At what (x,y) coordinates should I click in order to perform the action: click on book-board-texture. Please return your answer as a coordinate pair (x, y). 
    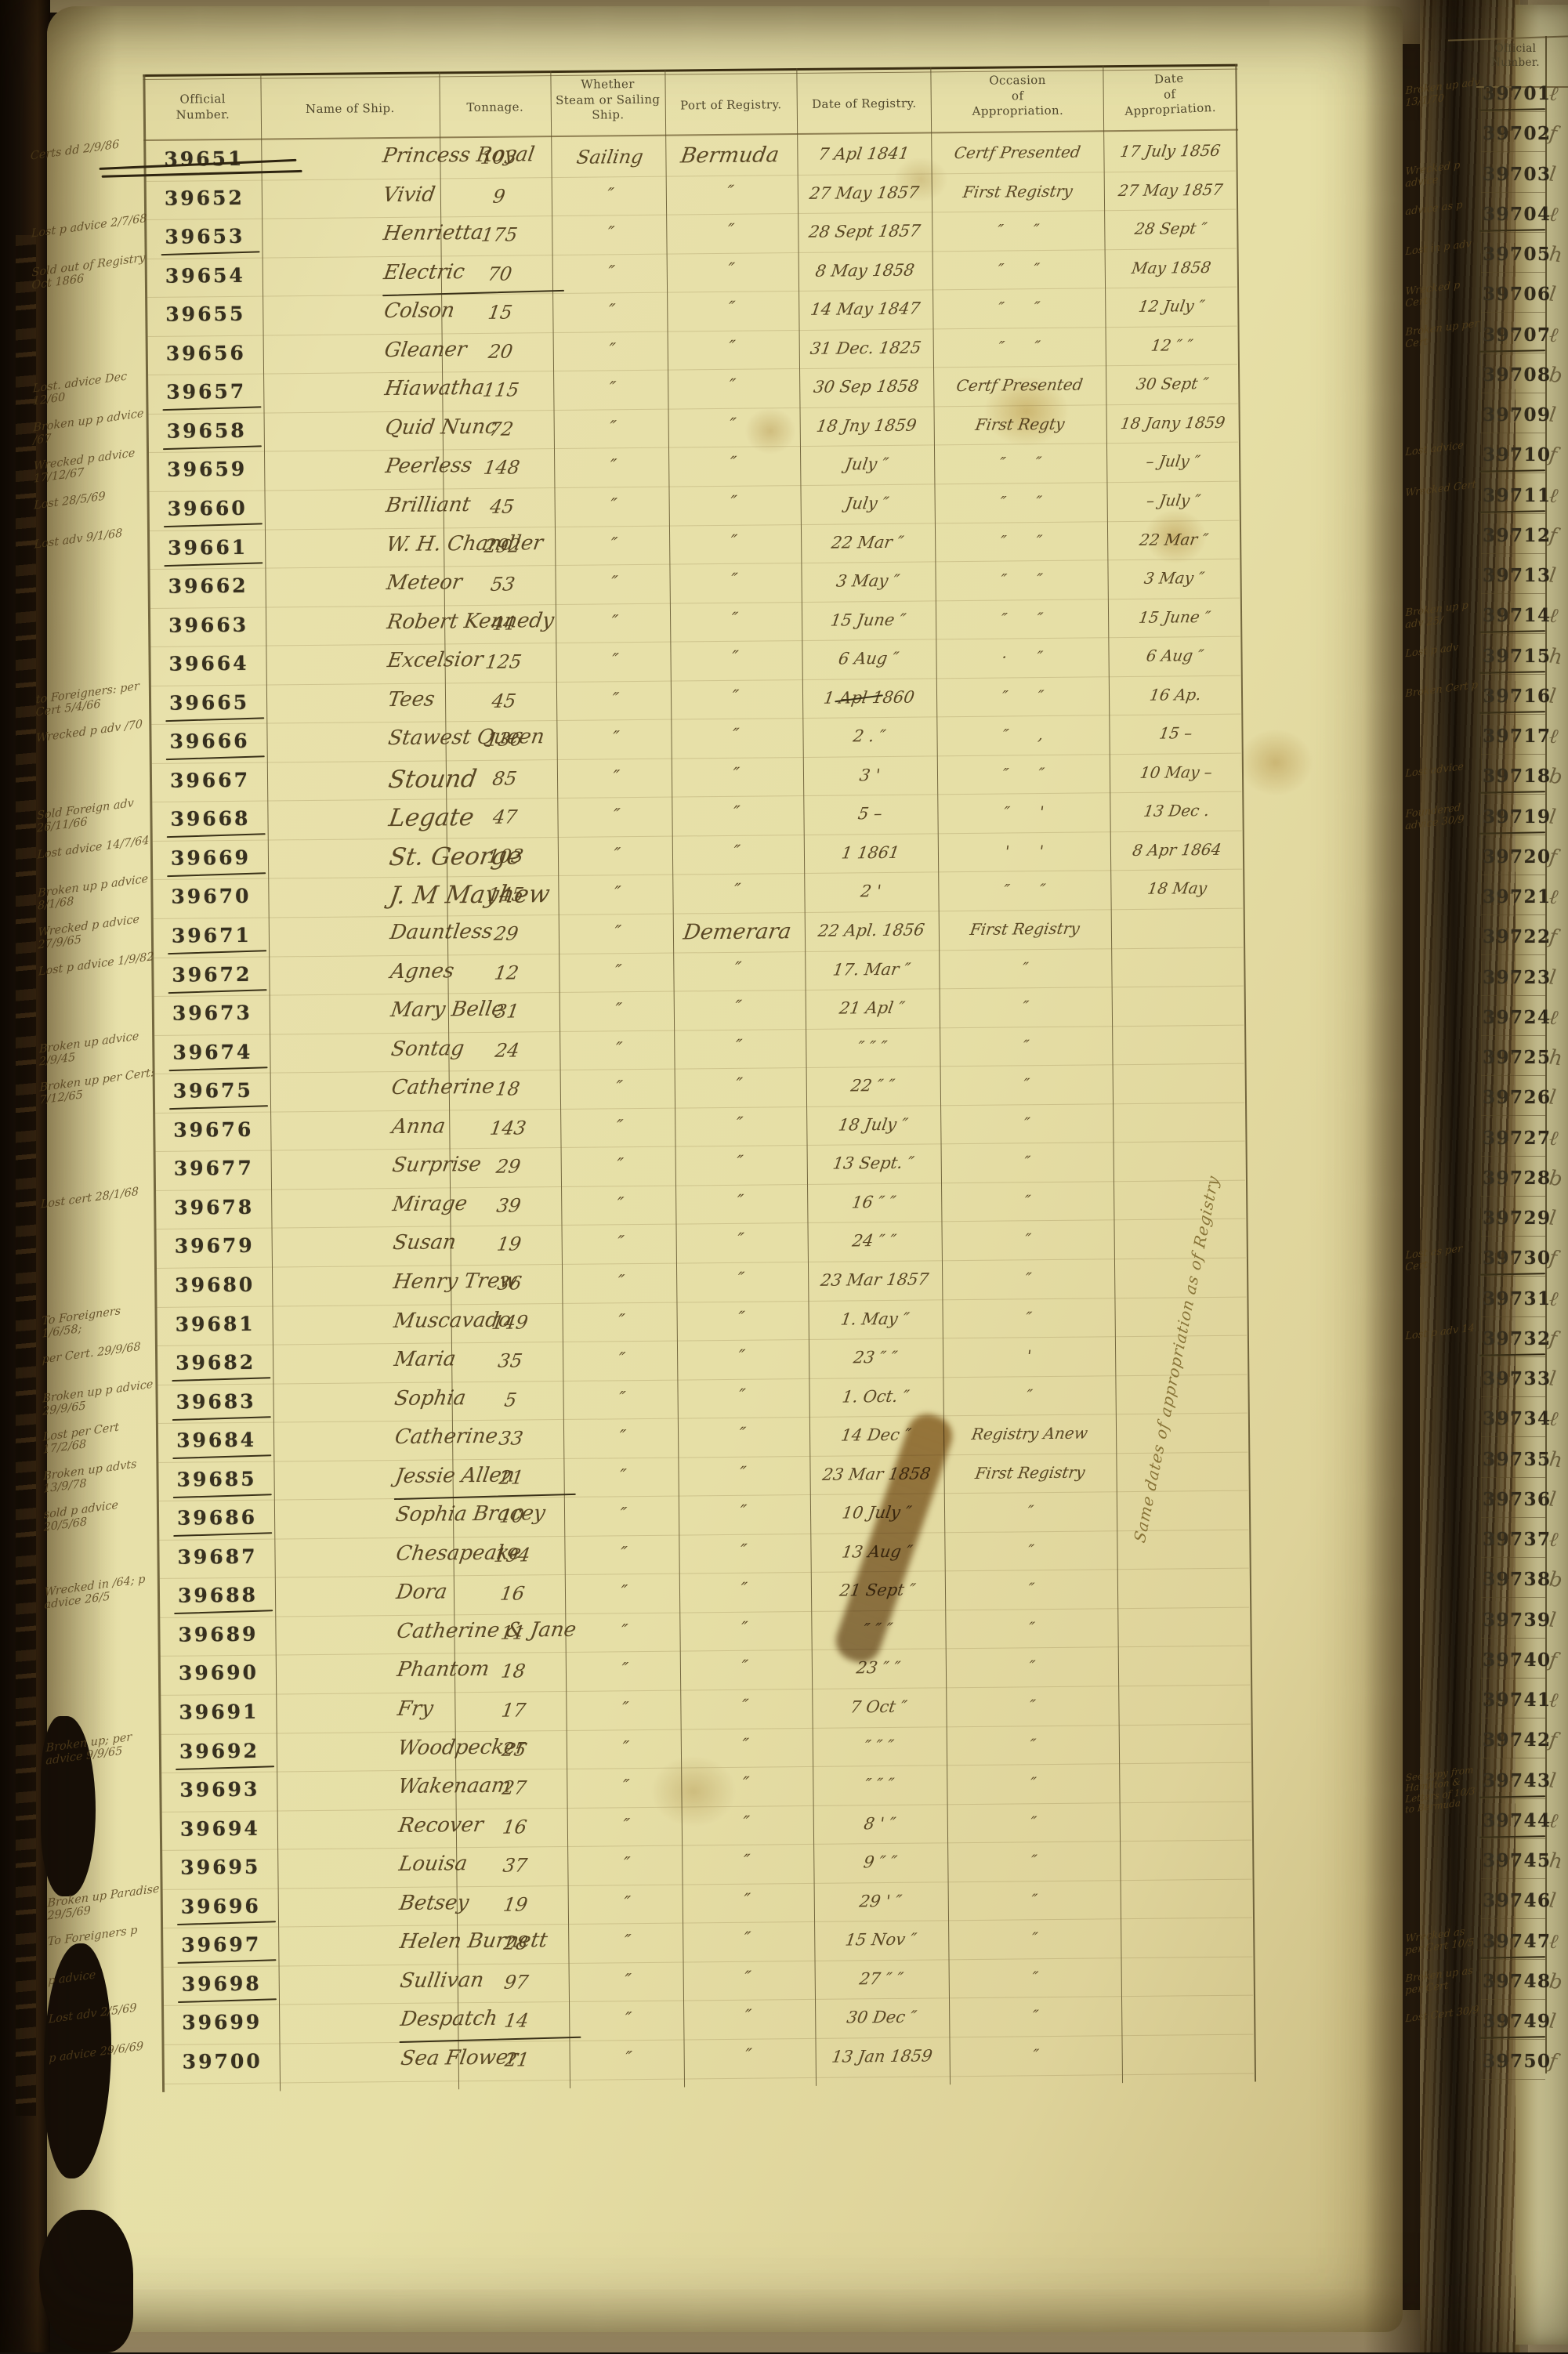
    Looking at the image, I should click on (26, 1175).